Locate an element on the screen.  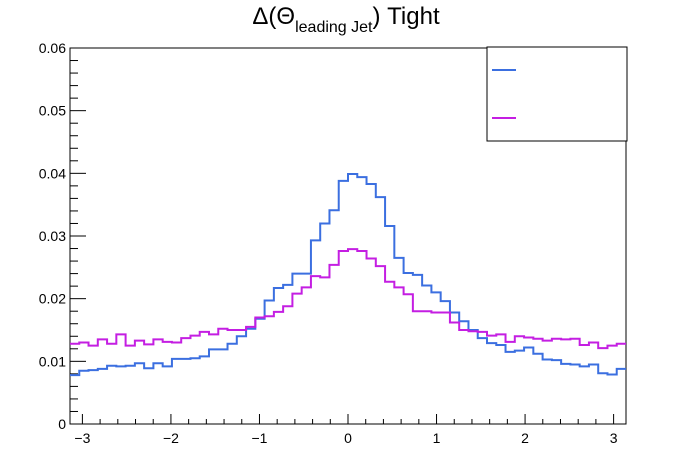
x-tick-label: −1 is located at coordinates (259, 438).